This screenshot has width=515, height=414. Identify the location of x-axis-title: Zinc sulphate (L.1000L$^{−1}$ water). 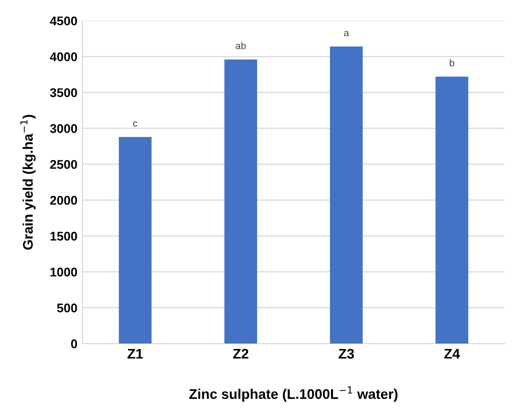
(293, 394).